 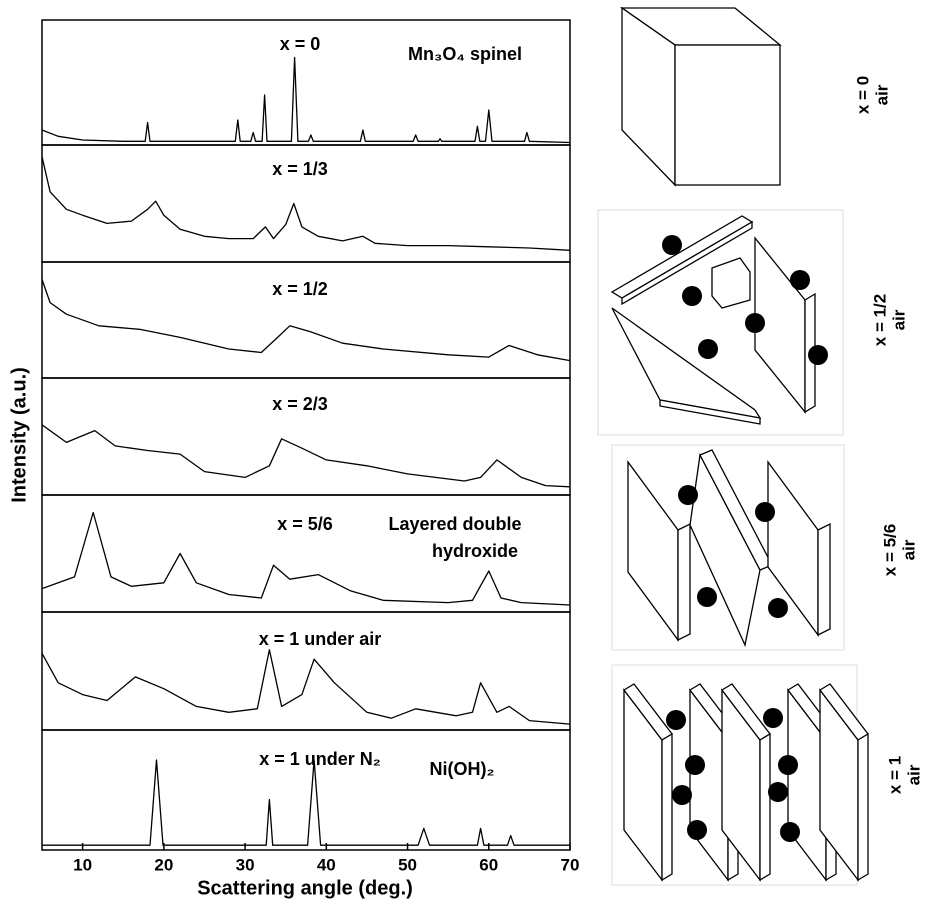 What do you see at coordinates (163, 864) in the screenshot?
I see `x-tick-label: 20` at bounding box center [163, 864].